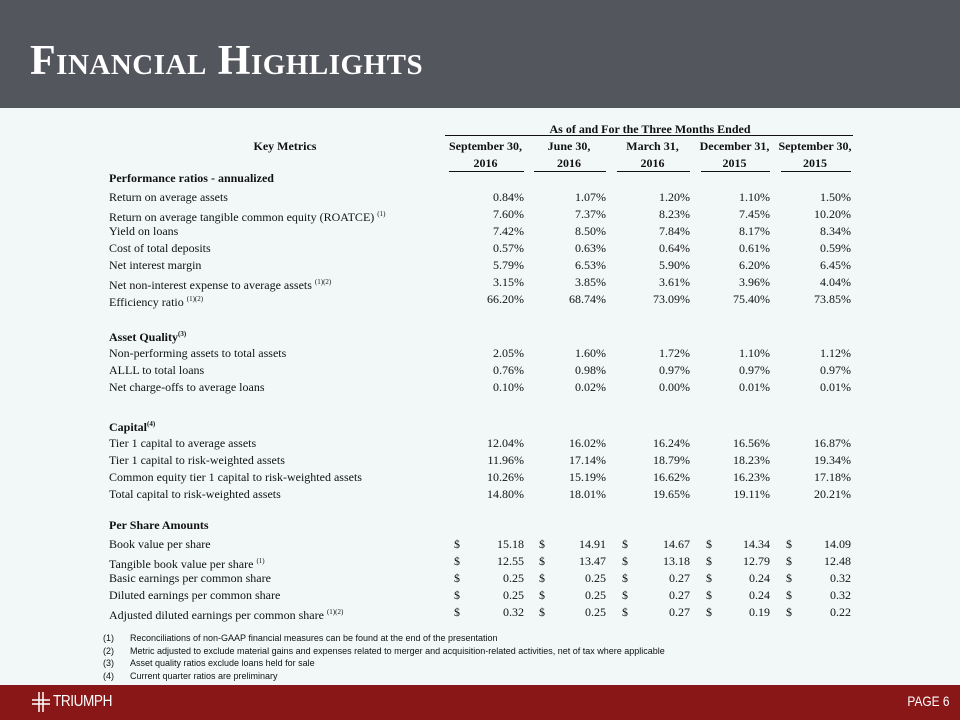 This screenshot has width=960, height=720. What do you see at coordinates (751, 494) in the screenshot?
I see `cell-value: 19.11%` at bounding box center [751, 494].